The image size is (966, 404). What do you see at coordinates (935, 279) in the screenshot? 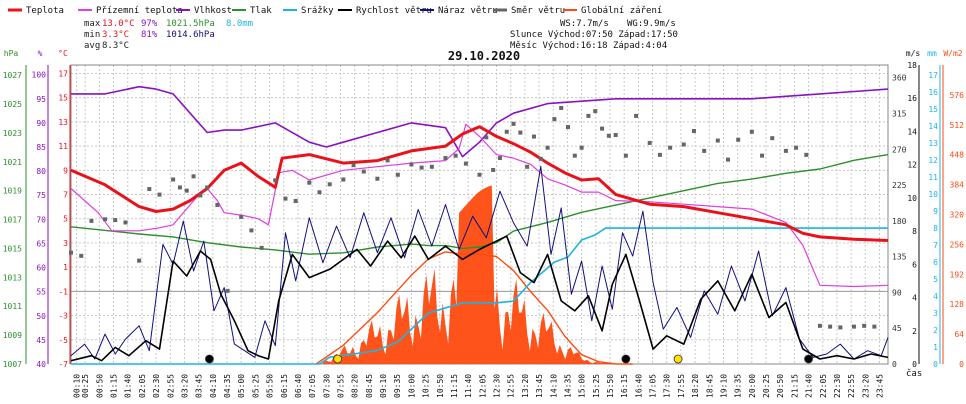
I see `rain-tick-5: 5` at bounding box center [935, 279].